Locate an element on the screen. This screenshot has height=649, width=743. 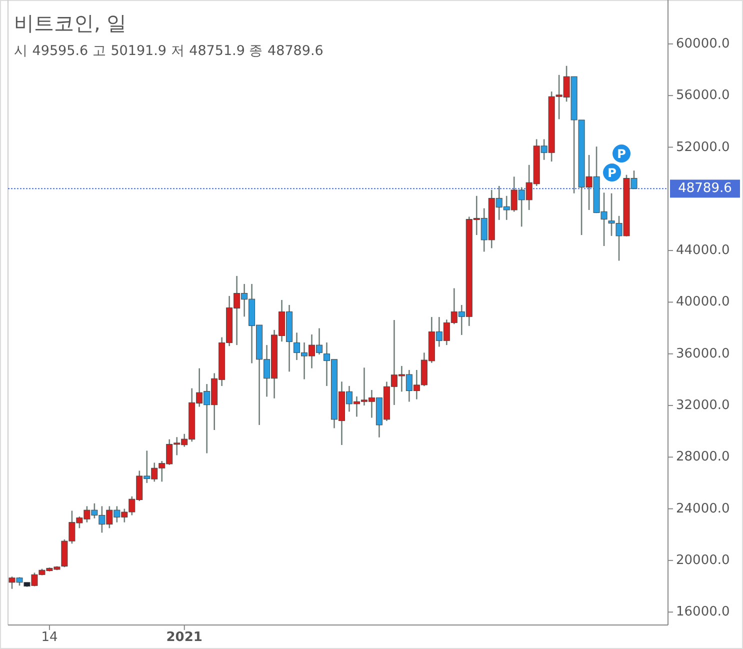
y-tick-label: 40000.0 is located at coordinates (703, 302).